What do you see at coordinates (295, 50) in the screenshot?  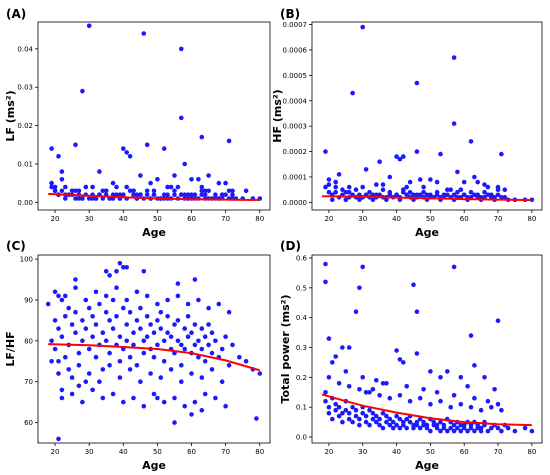 I see `y-tick-label: 0.0006` at bounding box center [295, 50].